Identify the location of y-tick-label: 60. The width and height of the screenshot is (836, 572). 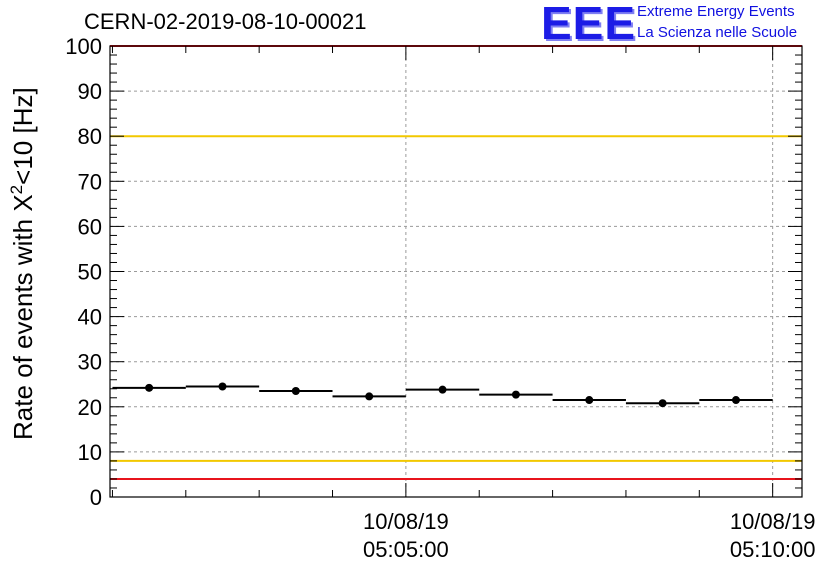
(90, 226).